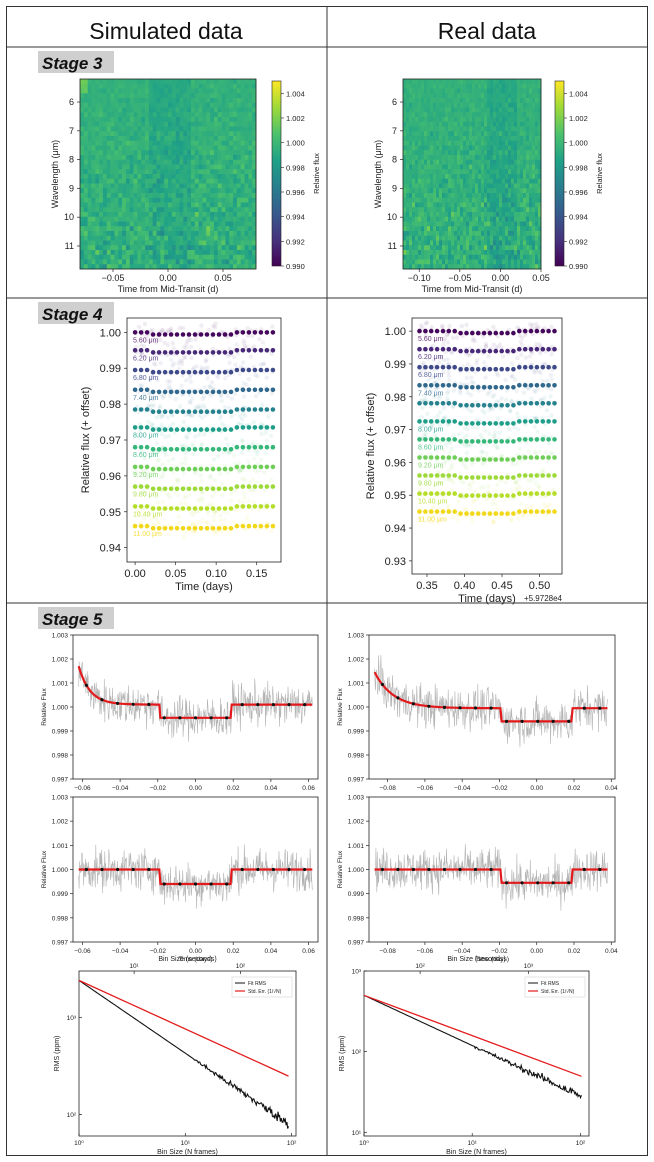  What do you see at coordinates (204, 468) in the screenshot?
I see `series-7: 9.20 μm` at bounding box center [204, 468].